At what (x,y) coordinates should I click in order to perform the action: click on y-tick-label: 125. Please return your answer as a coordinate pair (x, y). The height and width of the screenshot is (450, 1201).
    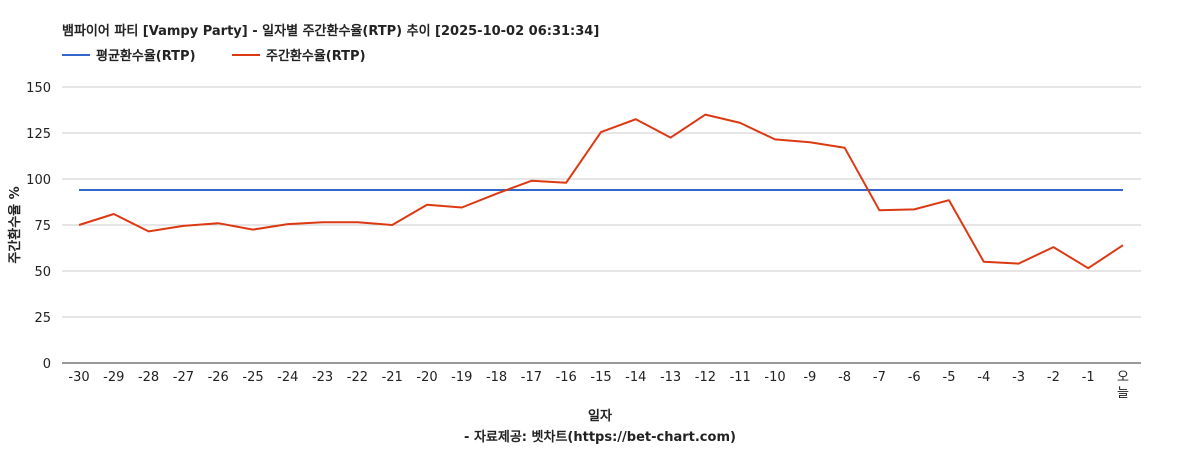
    Looking at the image, I should click on (38, 134).